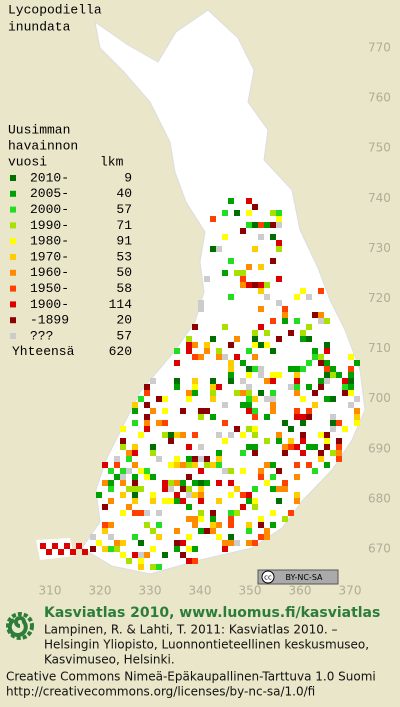 Image resolution: width=400 pixels, height=707 pixels. What do you see at coordinates (39, 26) in the screenshot?
I see `title-line: inundata` at bounding box center [39, 26].